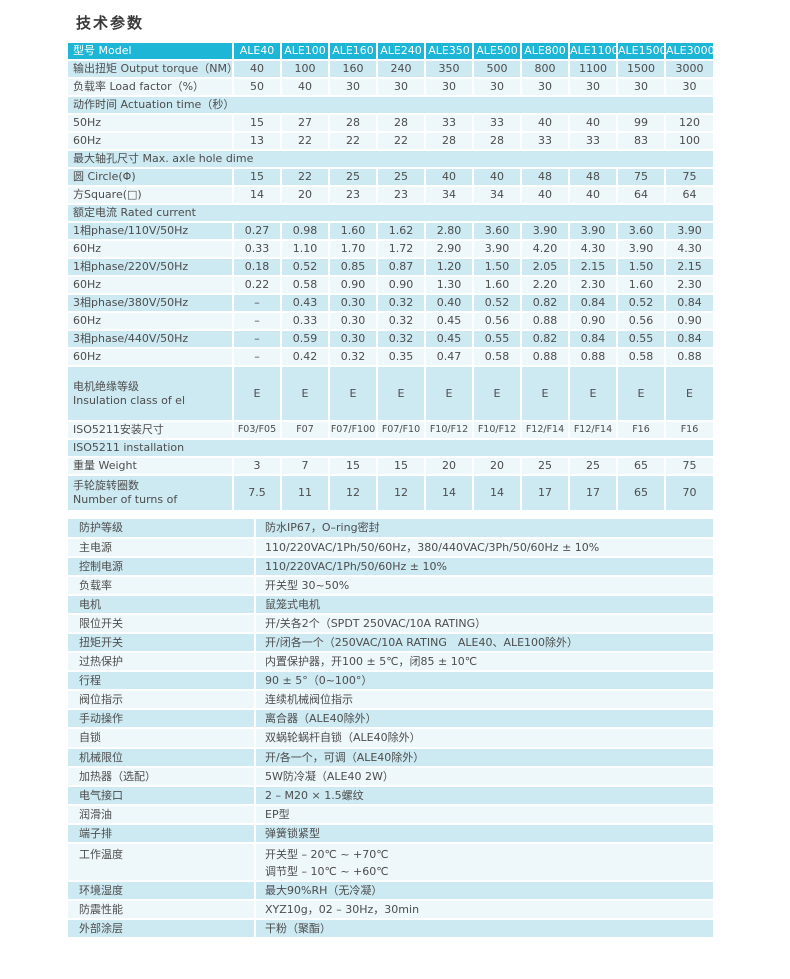 The width and height of the screenshot is (790, 979). What do you see at coordinates (257, 231) in the screenshot?
I see `cell-value: 0.27` at bounding box center [257, 231].